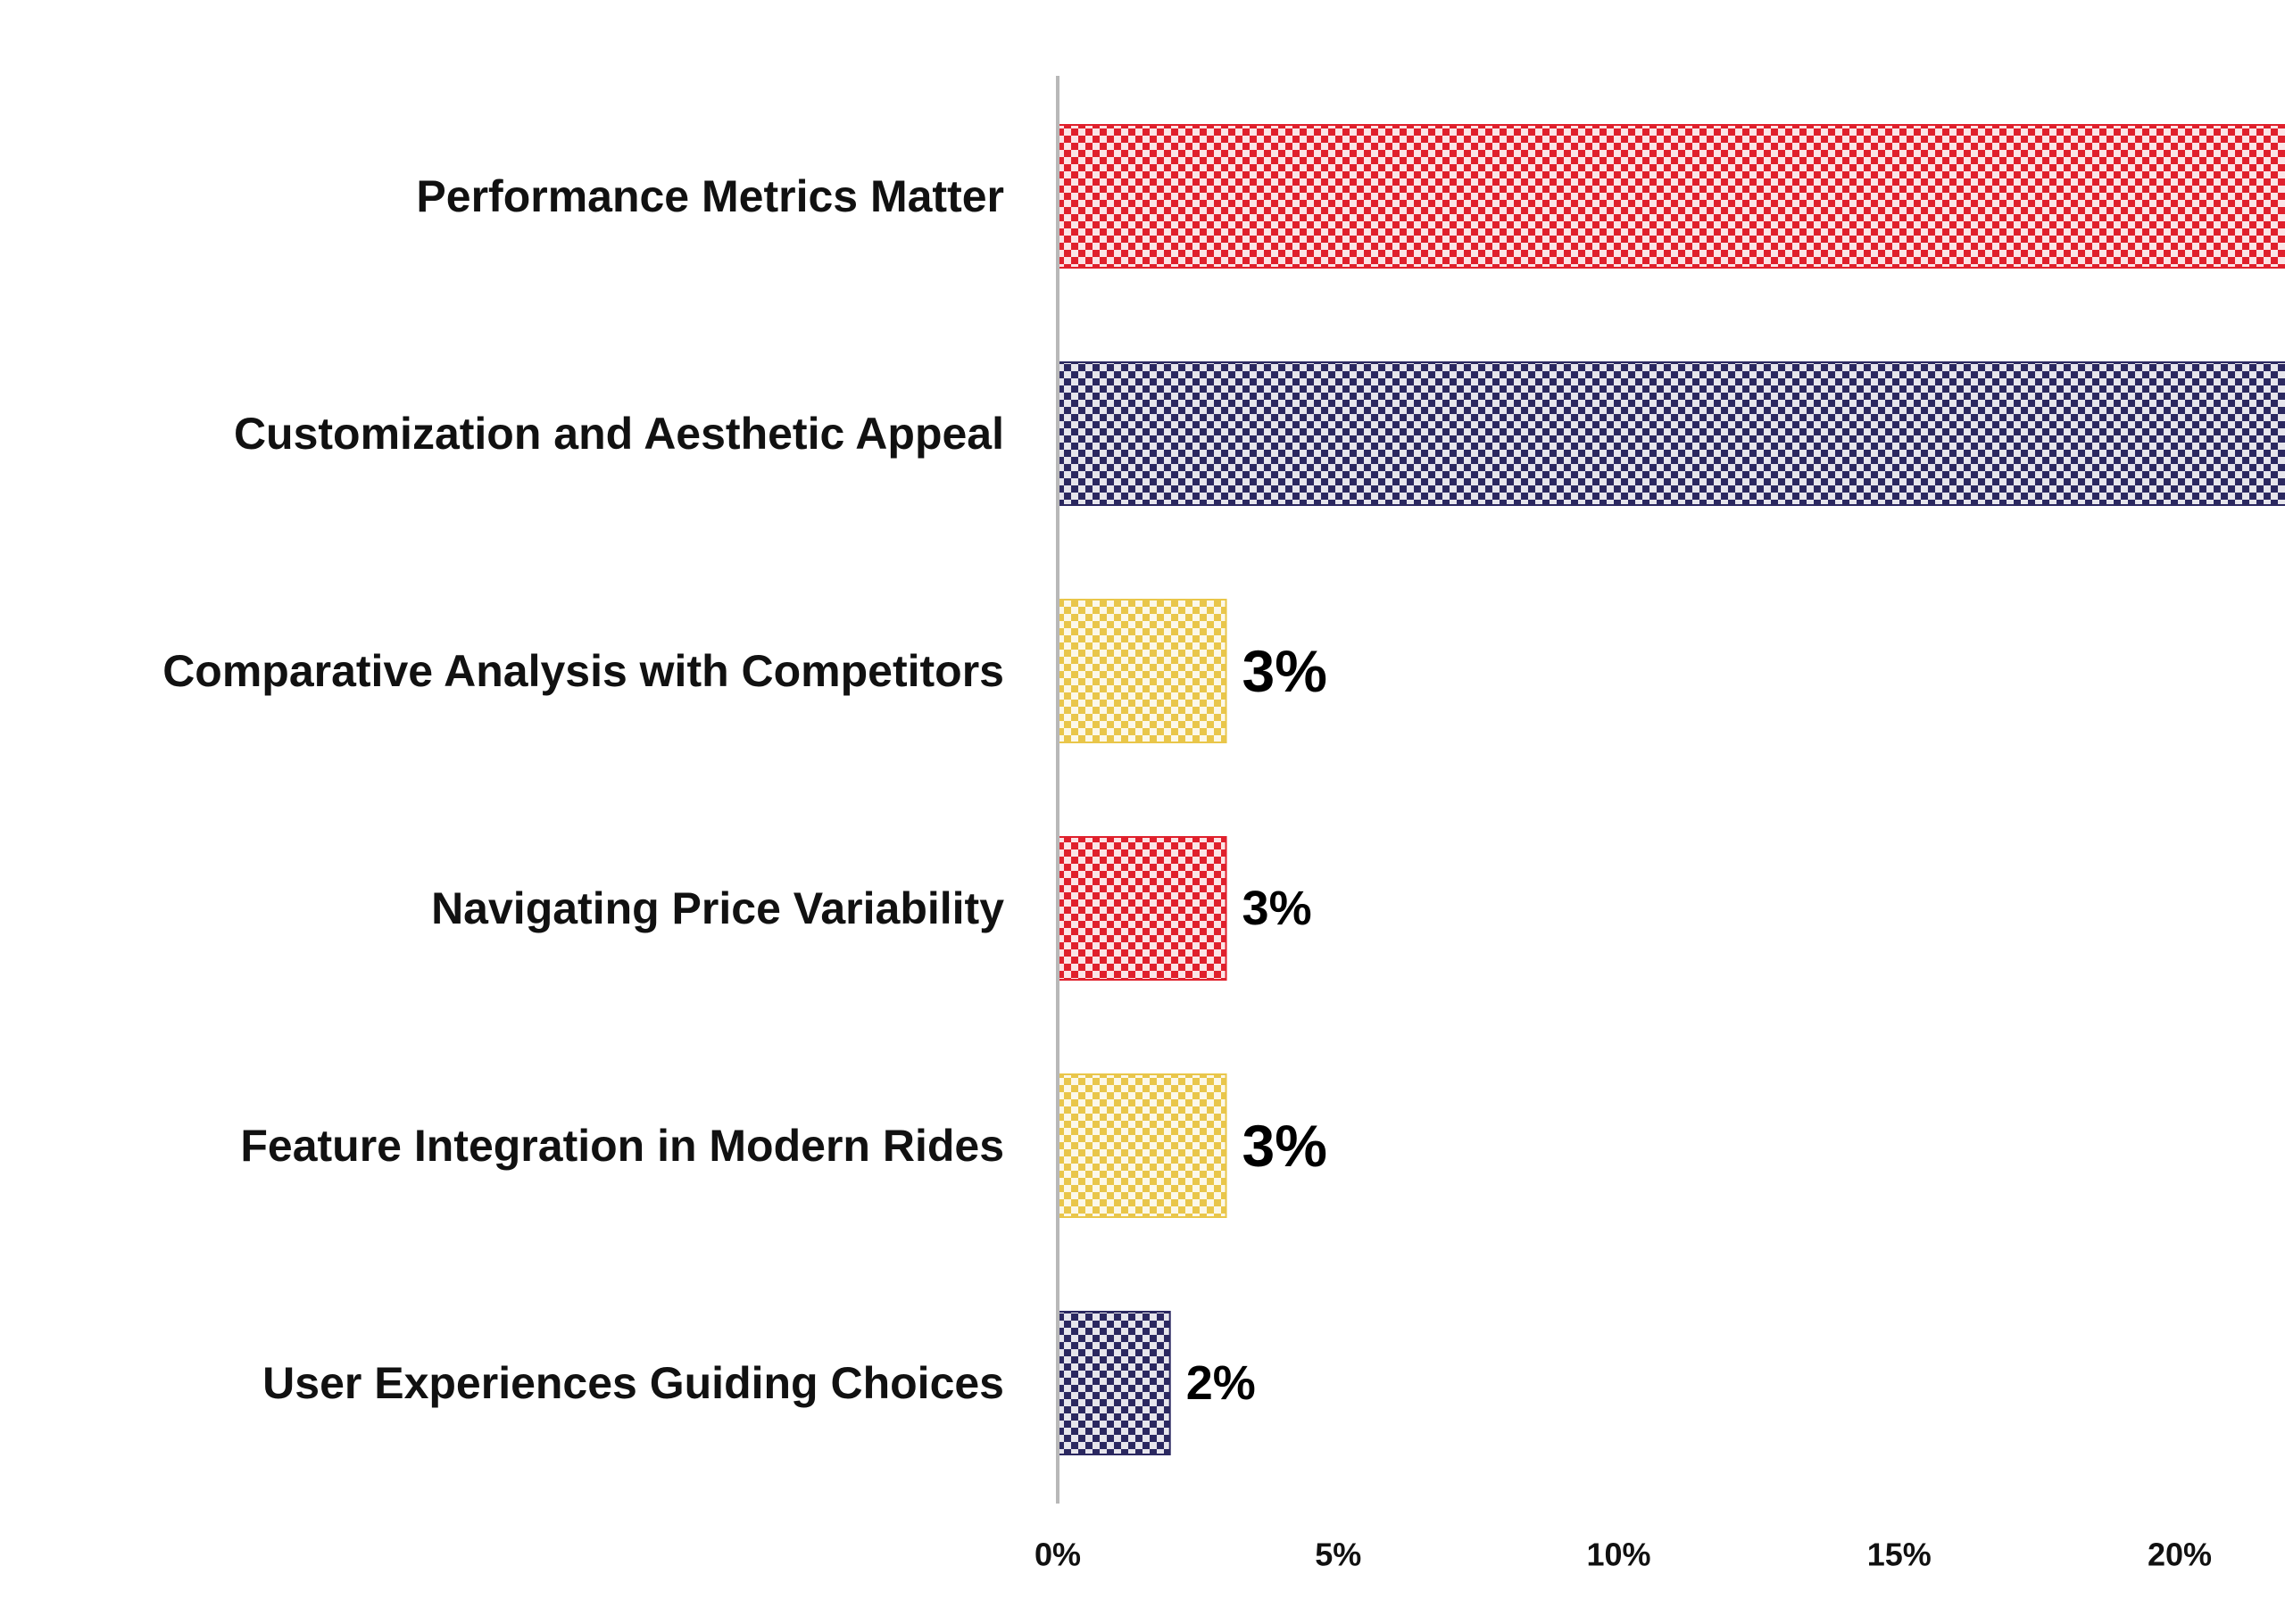 The height and width of the screenshot is (1624, 2285). I want to click on category-label: Feature Integration in Modern Rides, so click(622, 1146).